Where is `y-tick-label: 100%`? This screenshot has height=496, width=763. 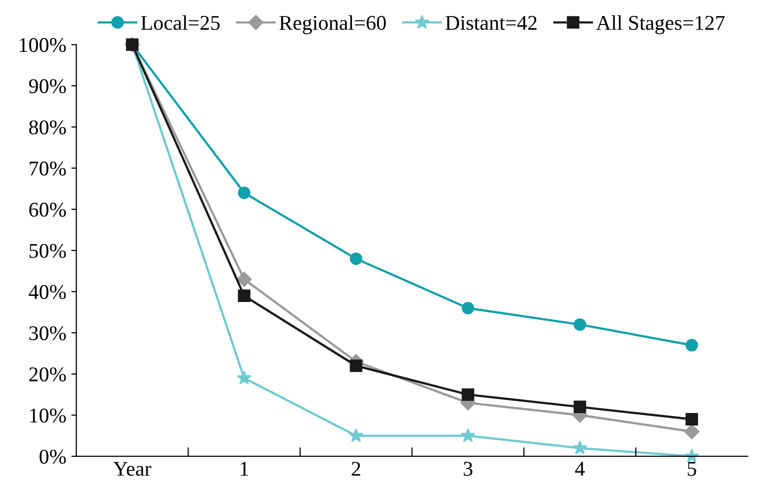
y-tick-label: 100% is located at coordinates (43, 45).